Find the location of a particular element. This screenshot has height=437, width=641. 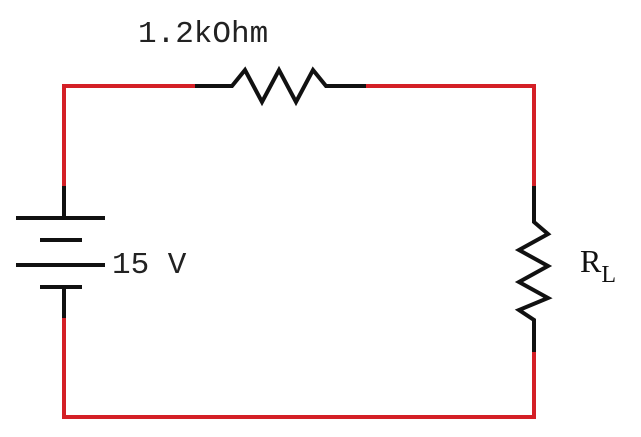

load-resistor is located at coordinates (533, 269).